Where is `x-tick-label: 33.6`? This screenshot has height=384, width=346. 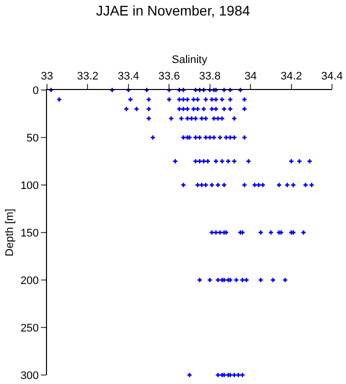 x-tick-label: 33.6 is located at coordinates (169, 76).